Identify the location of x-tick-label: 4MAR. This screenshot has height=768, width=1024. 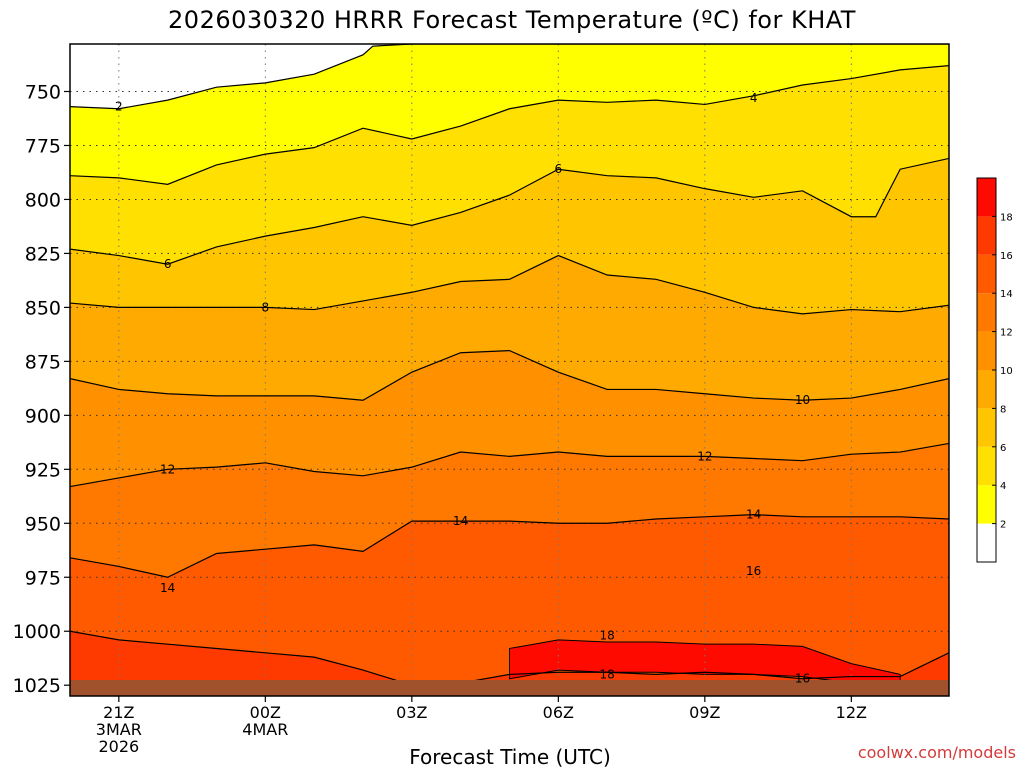
(265, 729).